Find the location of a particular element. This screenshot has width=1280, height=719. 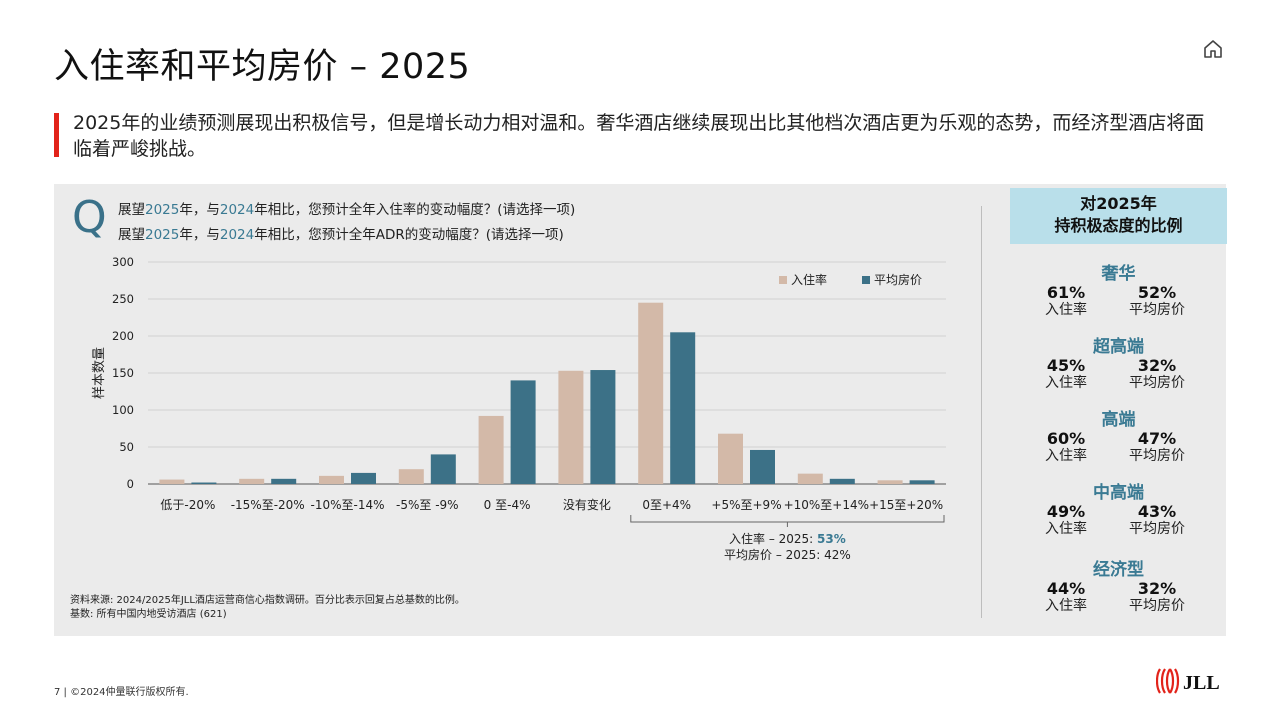

segment-name: 中高端 is located at coordinates (1118, 493).